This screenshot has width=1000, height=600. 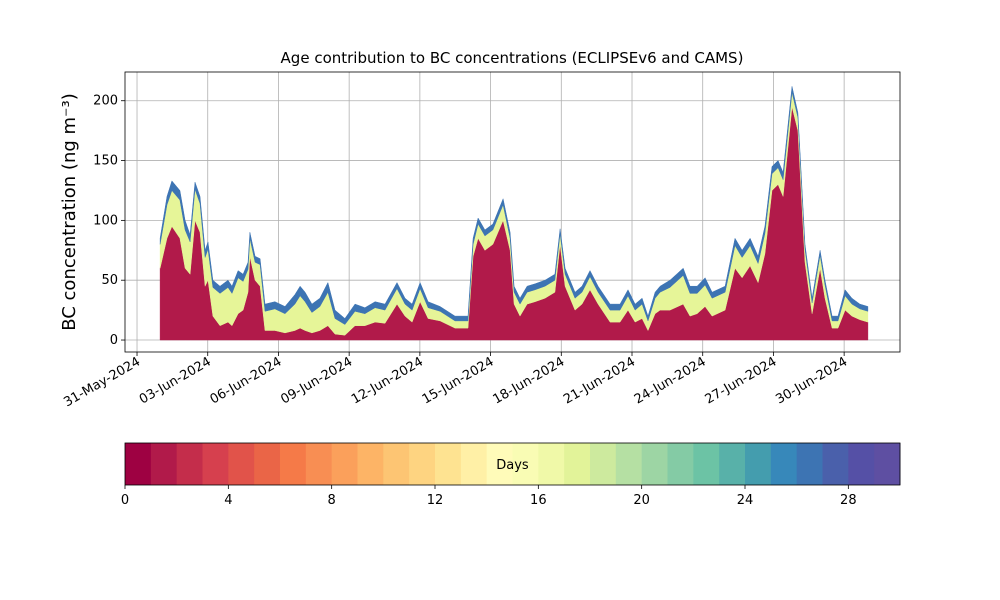 What do you see at coordinates (435, 500) in the screenshot?
I see `colorbar-tick-label: 12` at bounding box center [435, 500].